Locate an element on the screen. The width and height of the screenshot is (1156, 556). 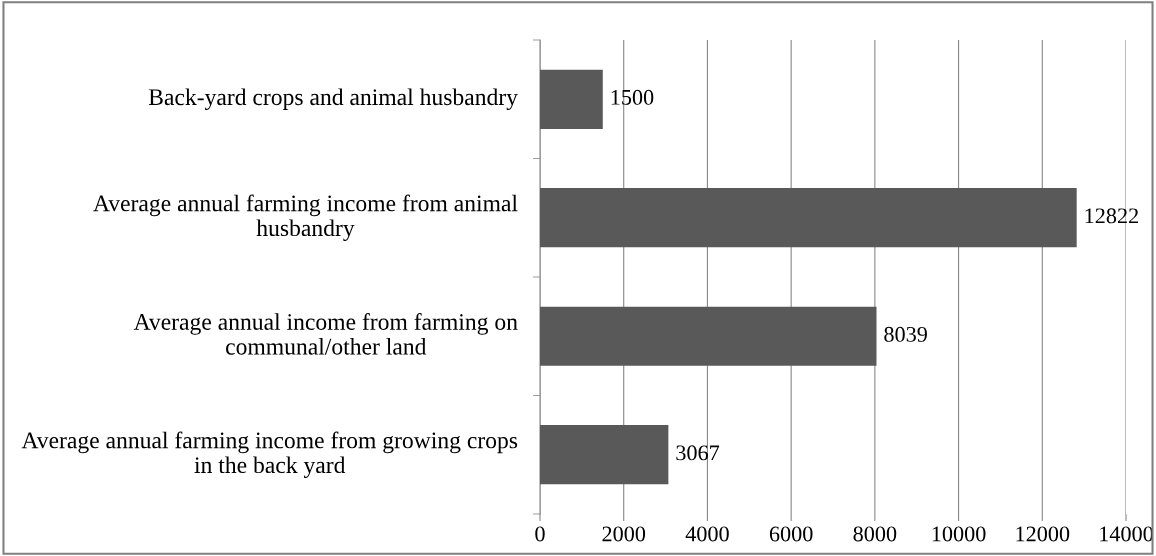
data-label: 3067 is located at coordinates (698, 453).